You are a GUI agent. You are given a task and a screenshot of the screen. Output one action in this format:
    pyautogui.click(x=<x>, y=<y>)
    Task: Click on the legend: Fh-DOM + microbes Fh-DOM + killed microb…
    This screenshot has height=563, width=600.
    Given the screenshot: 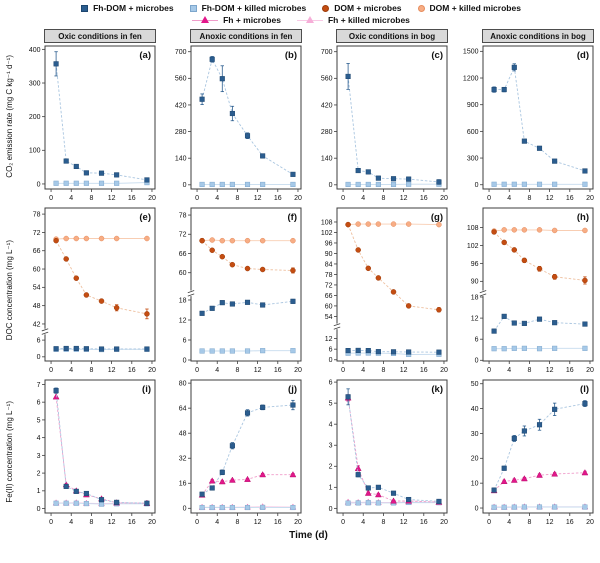 What is the action you would take?
    pyautogui.click(x=301, y=14)
    